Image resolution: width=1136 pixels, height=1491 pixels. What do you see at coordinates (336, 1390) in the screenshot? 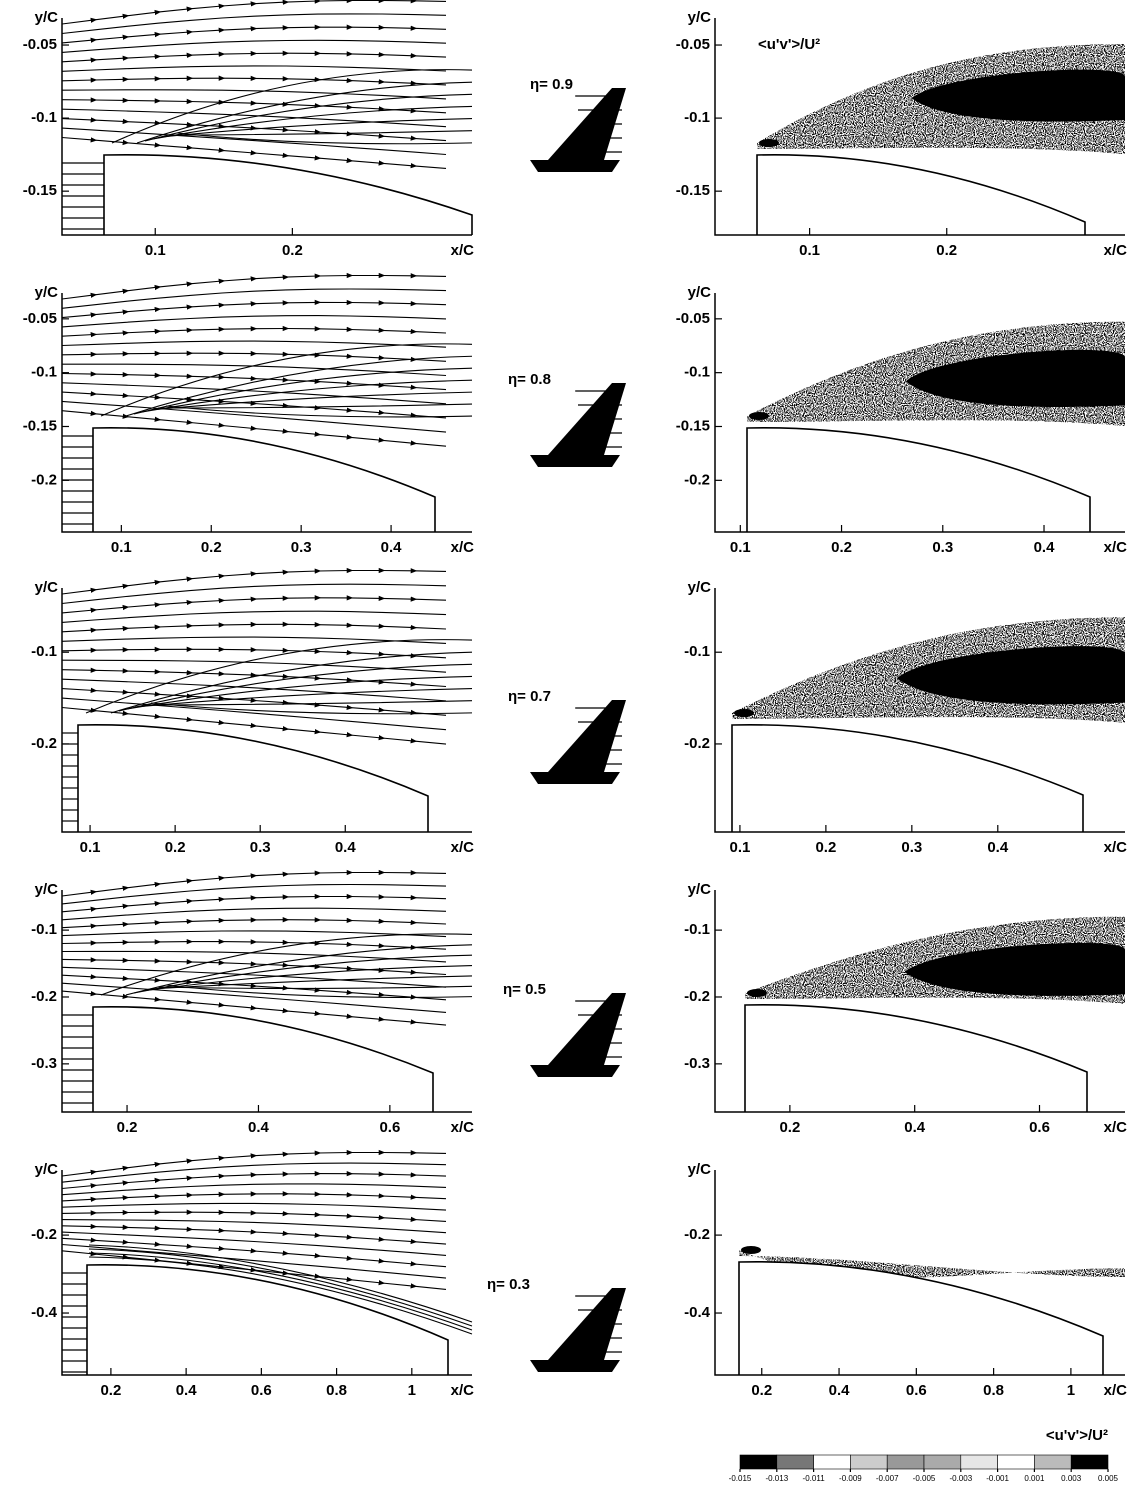
I see `x-tick-label: 0.8` at bounding box center [336, 1390].